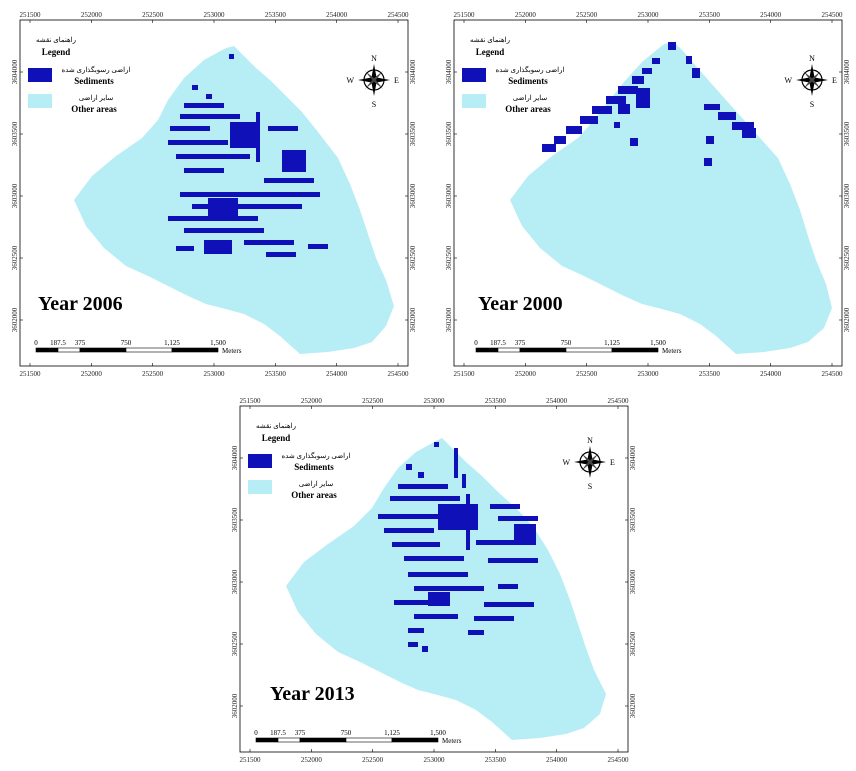 Image resolution: width=856 pixels, height=771 pixels. I want to click on y-tick-label: 3604000, so click(413, 71).